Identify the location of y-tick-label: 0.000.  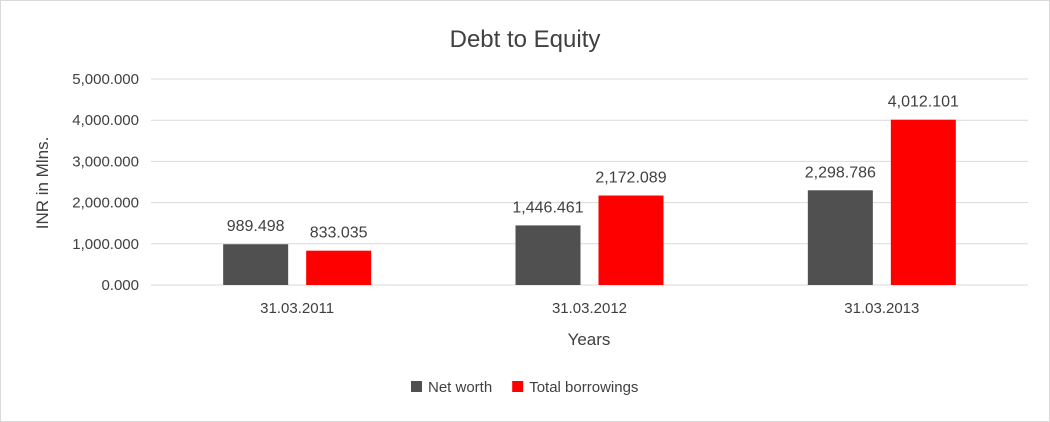
(120, 285).